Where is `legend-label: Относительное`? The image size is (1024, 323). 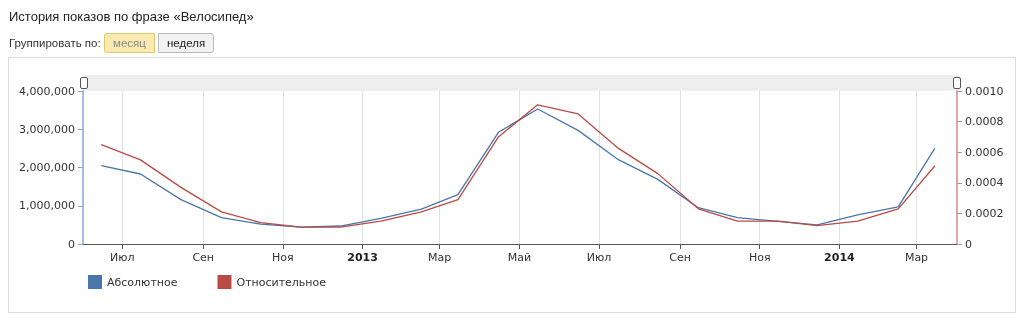
legend-label: Относительное is located at coordinates (281, 282).